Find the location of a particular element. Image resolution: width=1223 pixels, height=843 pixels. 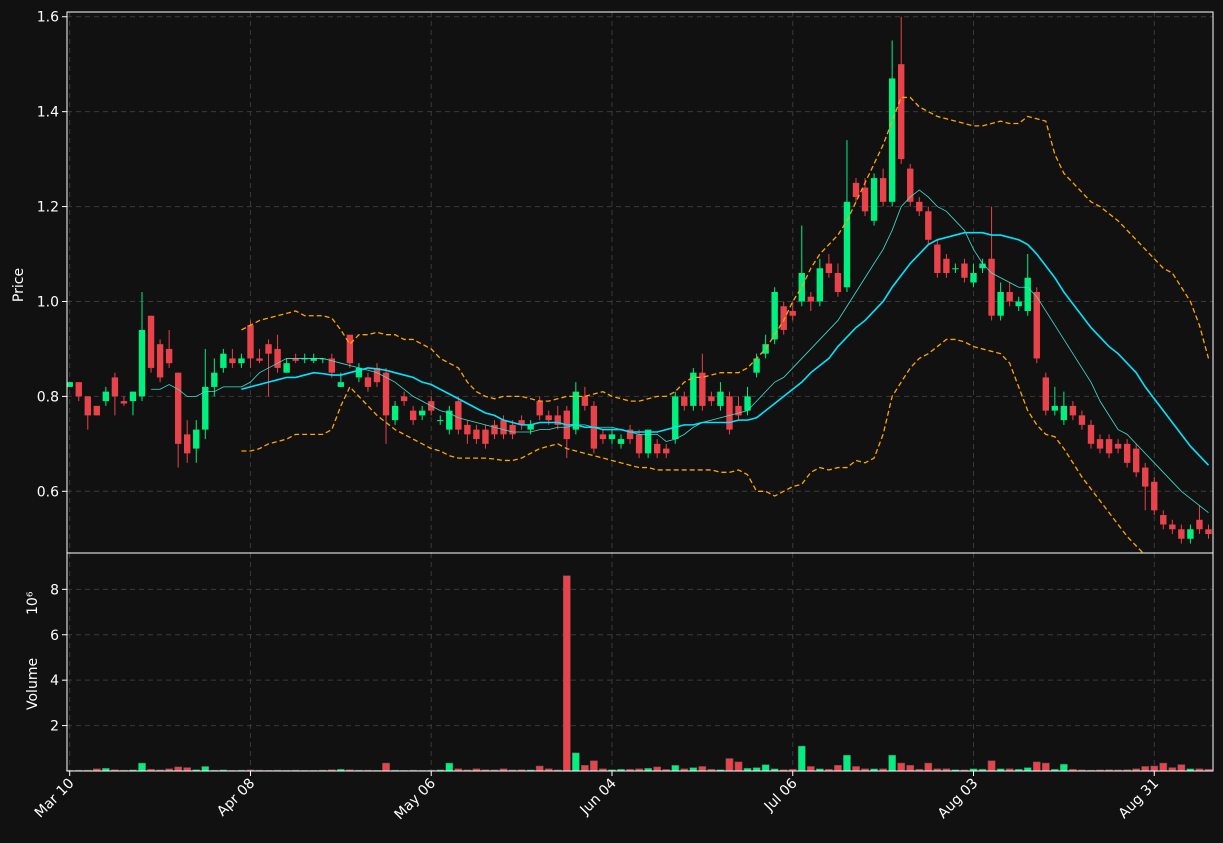

y-axis-label: Price is located at coordinates (19, 285).